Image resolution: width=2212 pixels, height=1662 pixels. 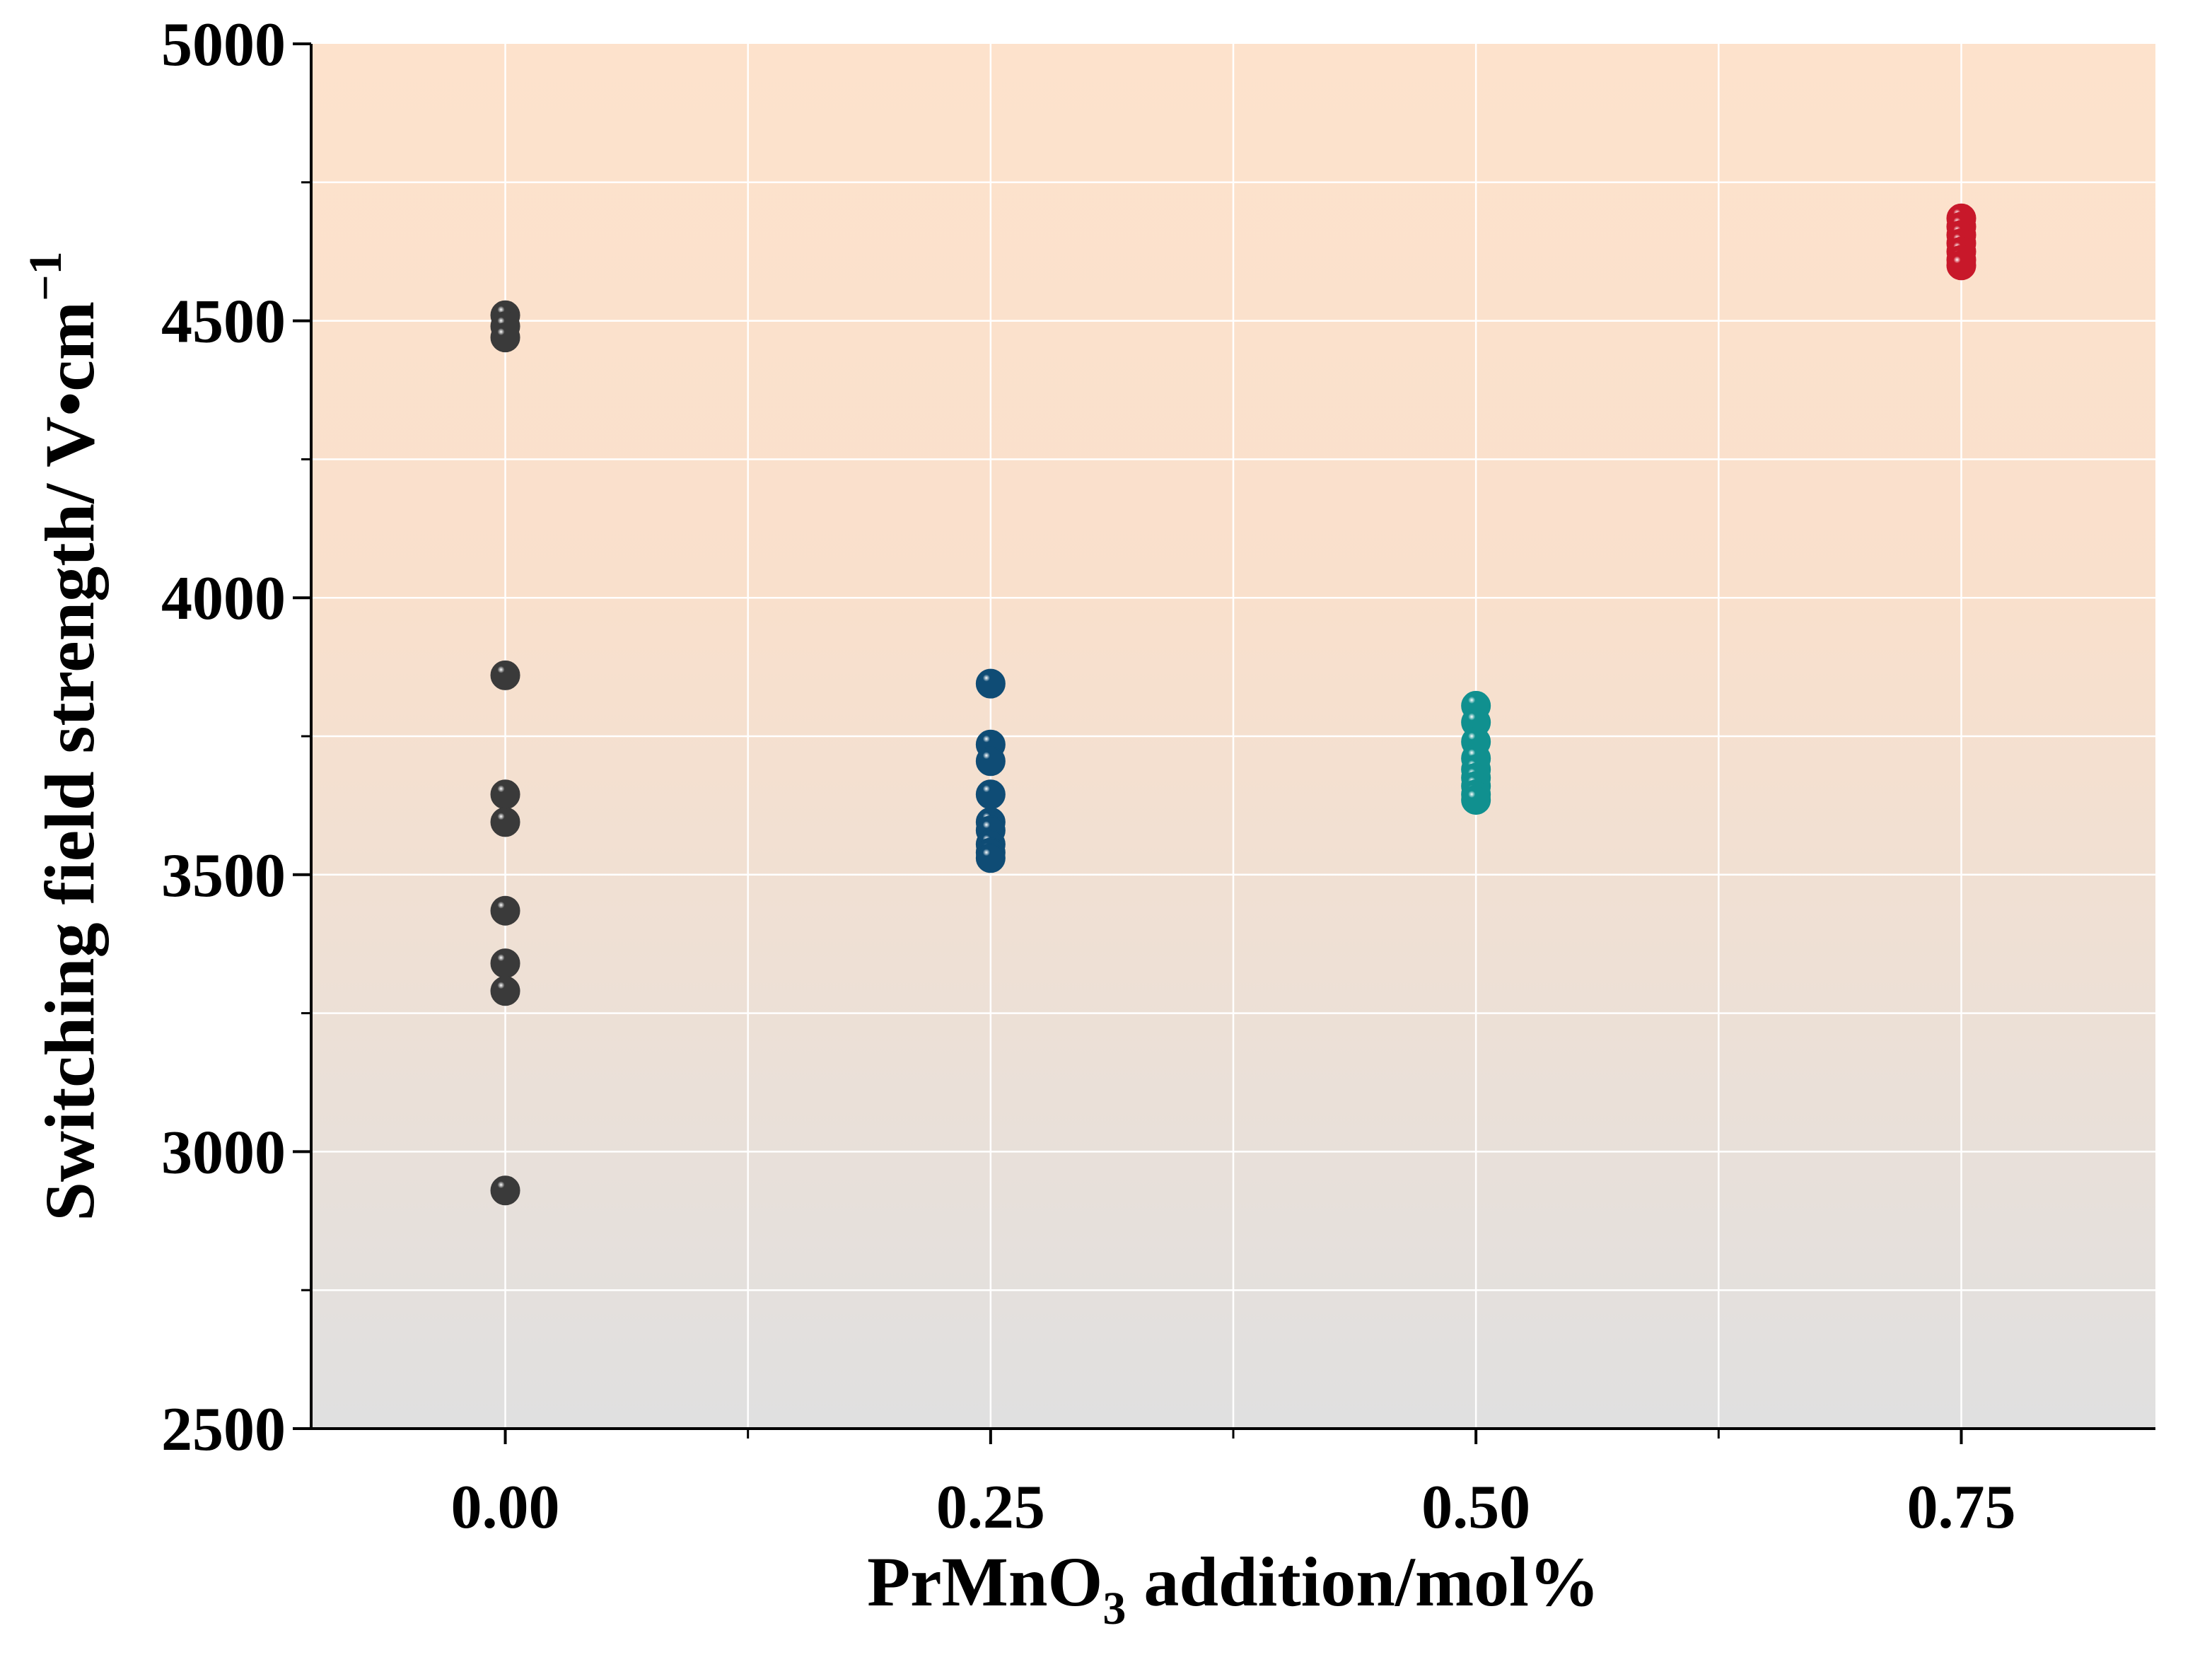 What do you see at coordinates (223, 598) in the screenshot?
I see `y-tick-label: 4000` at bounding box center [223, 598].